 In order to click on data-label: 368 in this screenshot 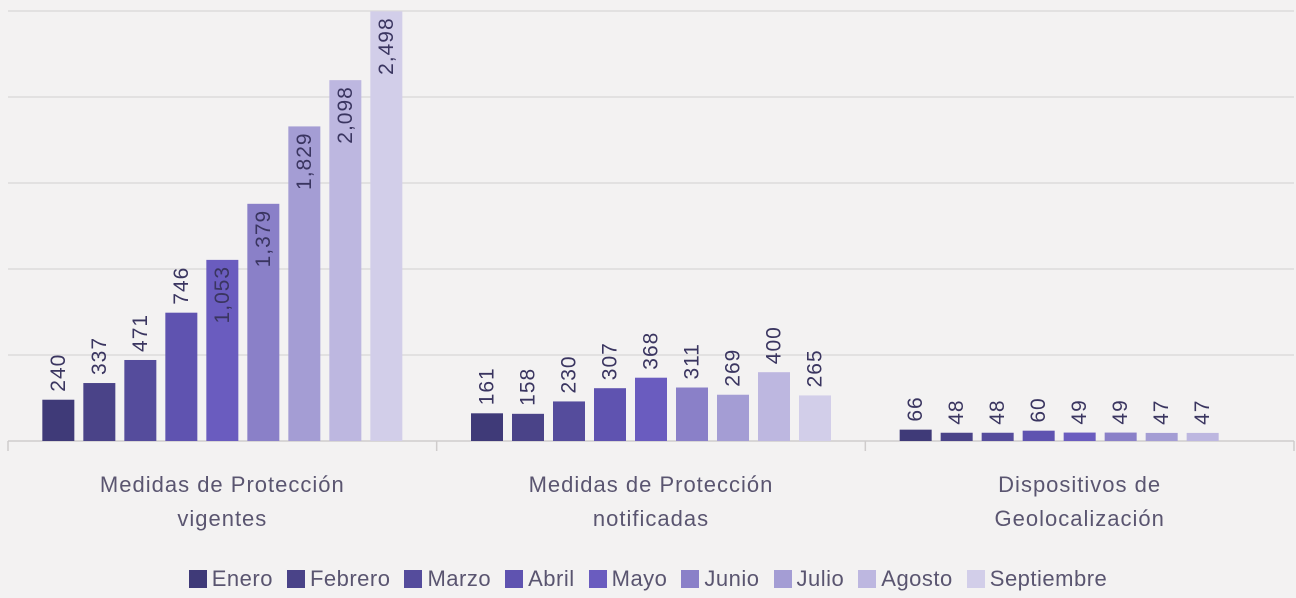, I will do `click(651, 351)`.